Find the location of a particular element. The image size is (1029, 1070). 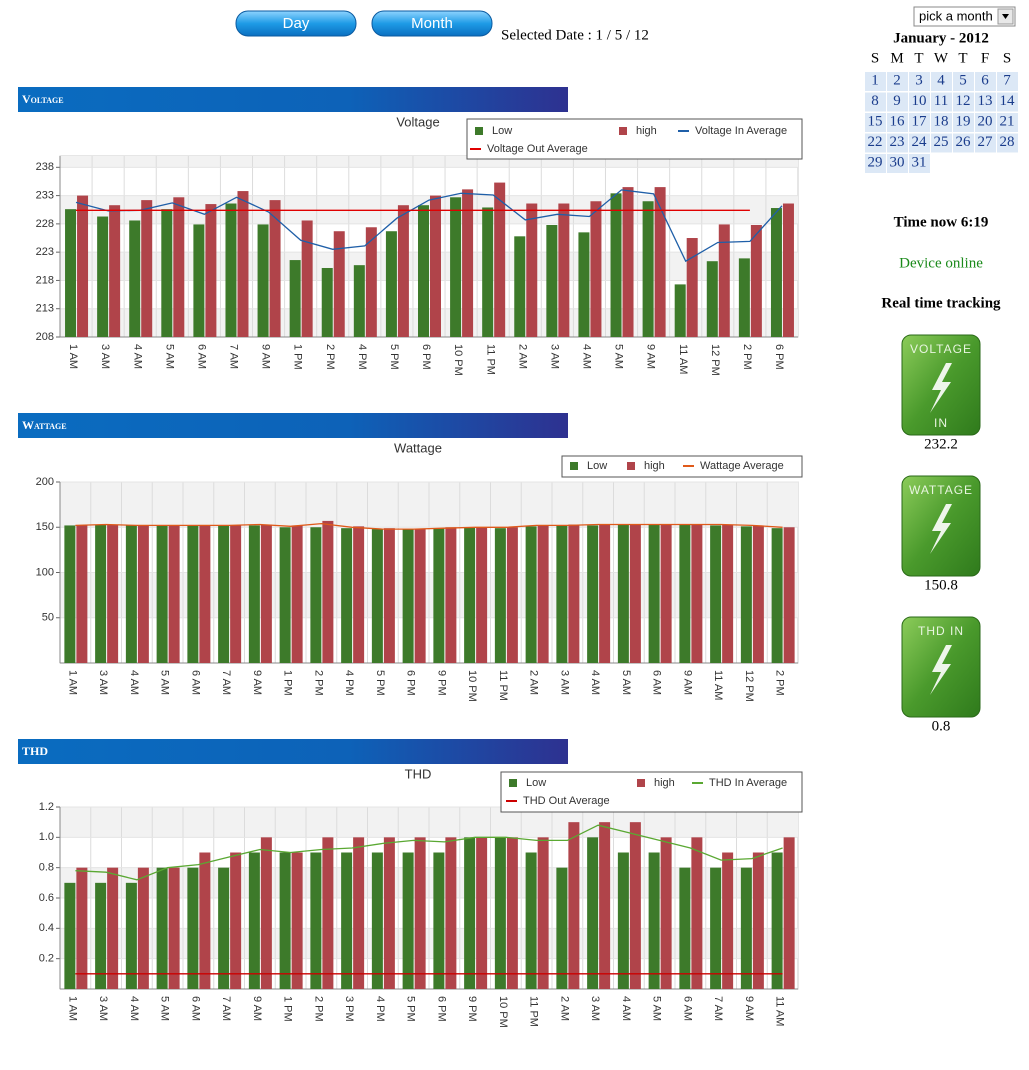

calendar-day: 19 is located at coordinates (963, 122).